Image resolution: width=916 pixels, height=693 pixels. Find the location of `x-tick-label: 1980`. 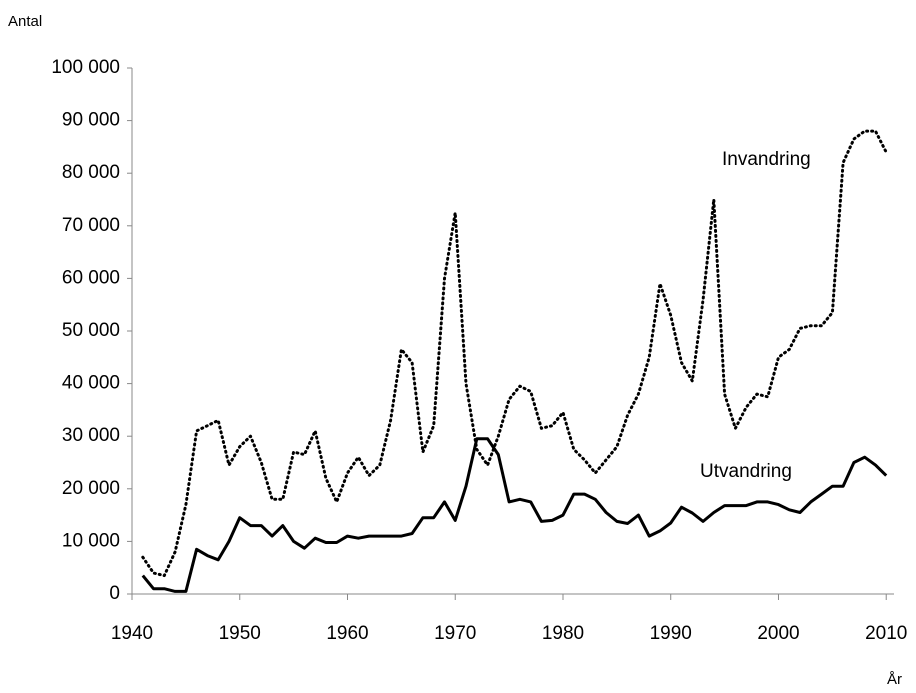

x-tick-label: 1980 is located at coordinates (563, 633).